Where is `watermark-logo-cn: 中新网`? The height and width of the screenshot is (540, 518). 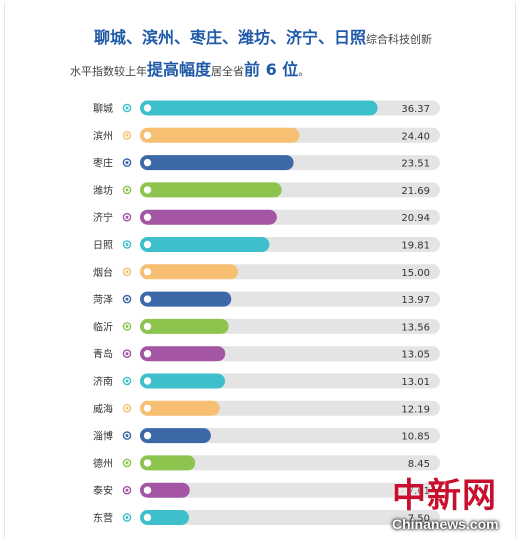 watermark-logo-cn: 中新网 is located at coordinates (444, 496).